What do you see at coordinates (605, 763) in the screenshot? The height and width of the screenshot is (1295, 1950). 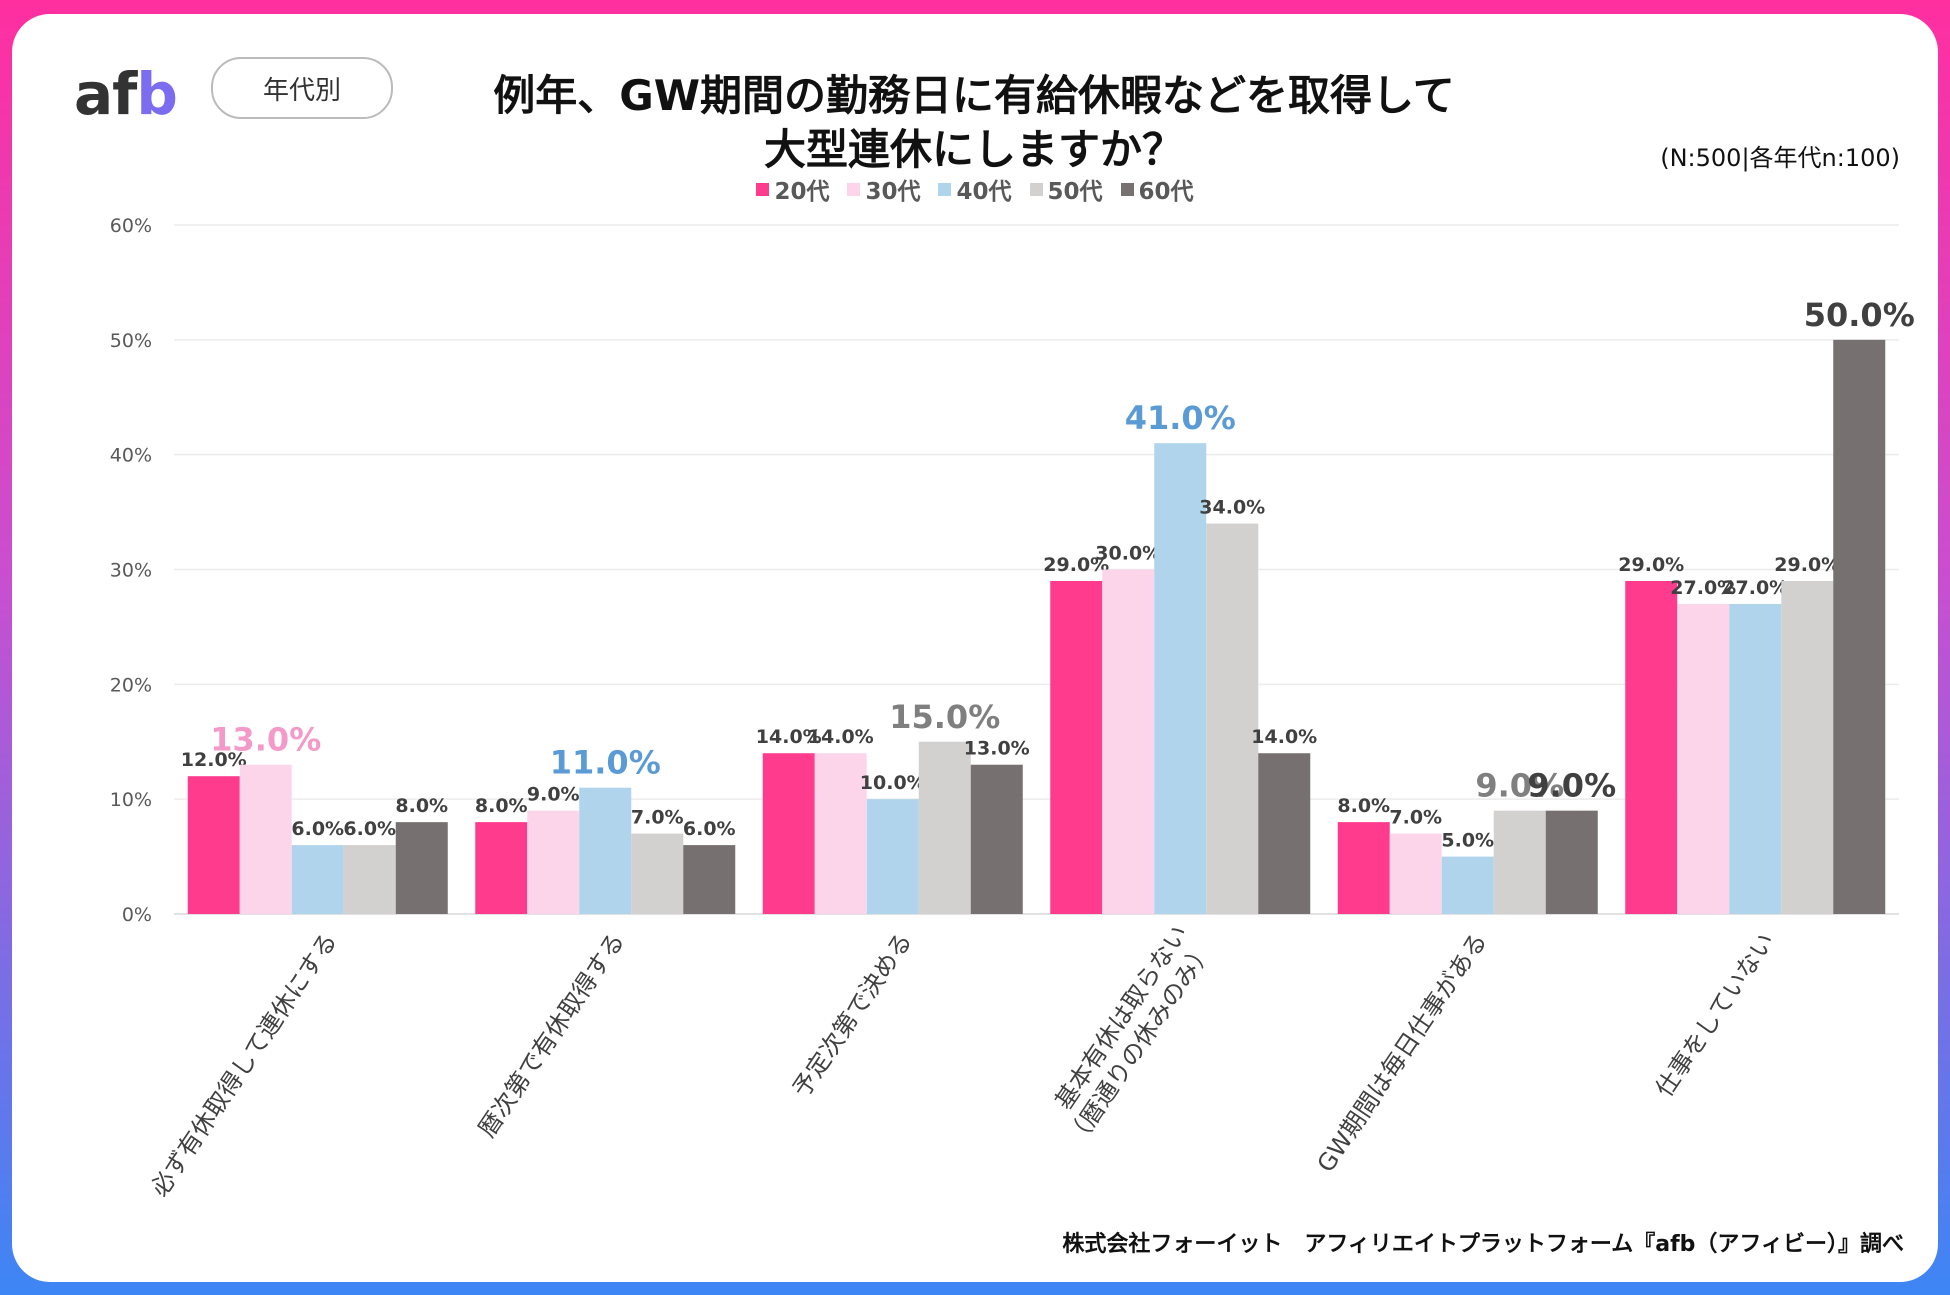 I see `data-label: 11.0%` at bounding box center [605, 763].